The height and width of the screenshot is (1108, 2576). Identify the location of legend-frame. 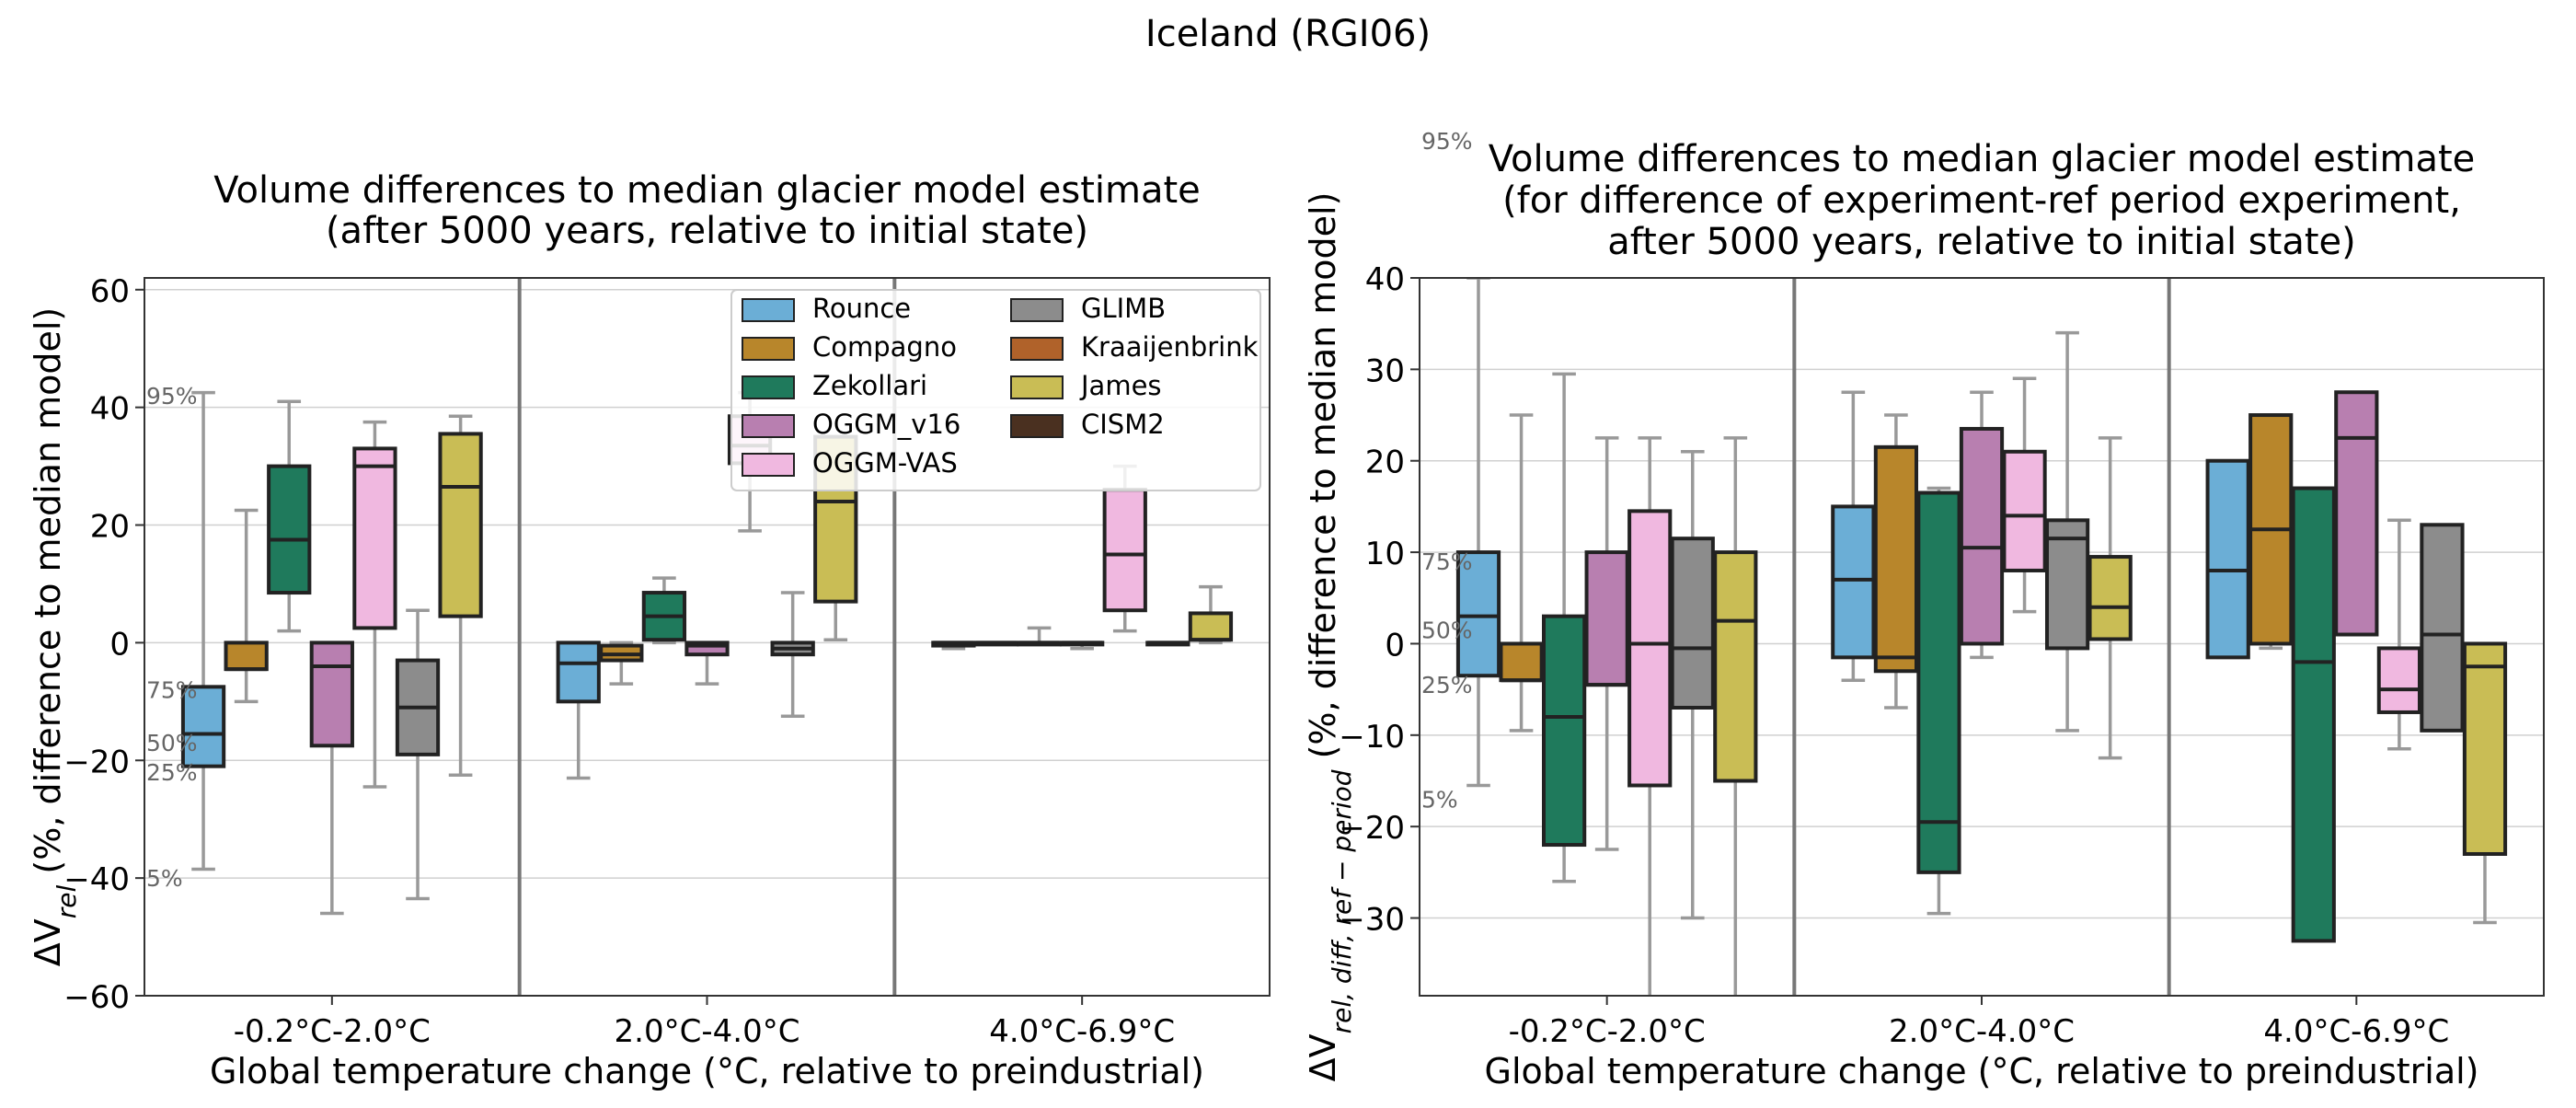
(995, 390).